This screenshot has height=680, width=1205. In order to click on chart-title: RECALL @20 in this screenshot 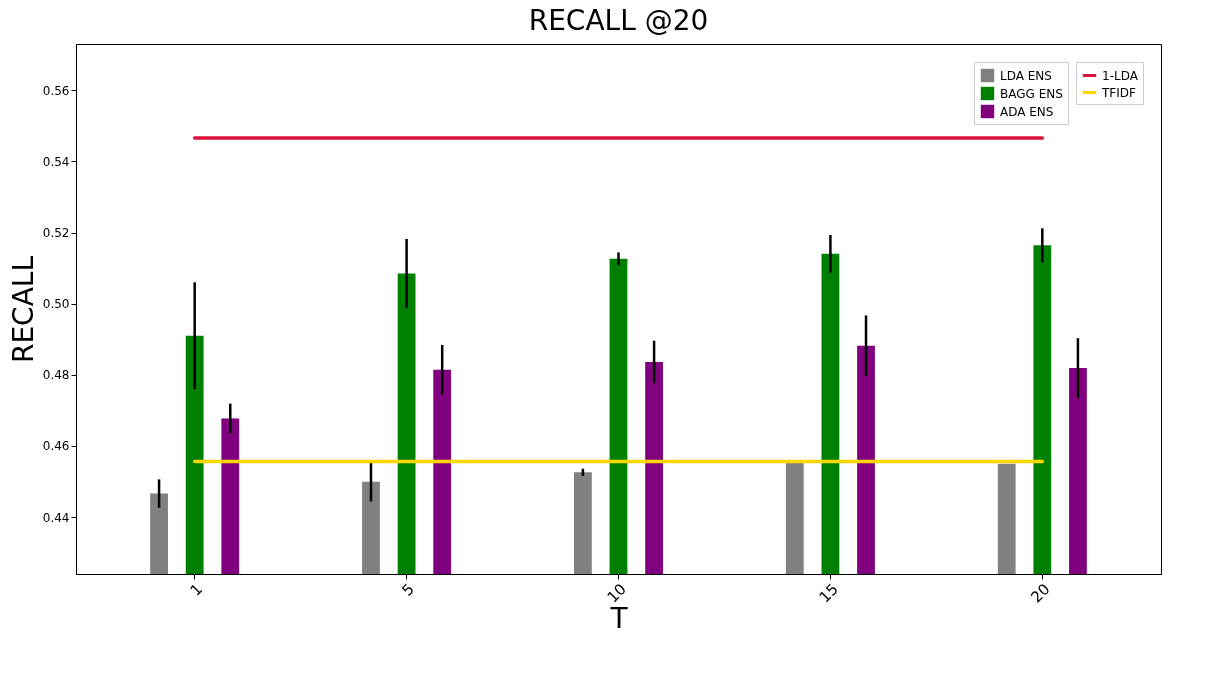, I will do `click(618, 20)`.